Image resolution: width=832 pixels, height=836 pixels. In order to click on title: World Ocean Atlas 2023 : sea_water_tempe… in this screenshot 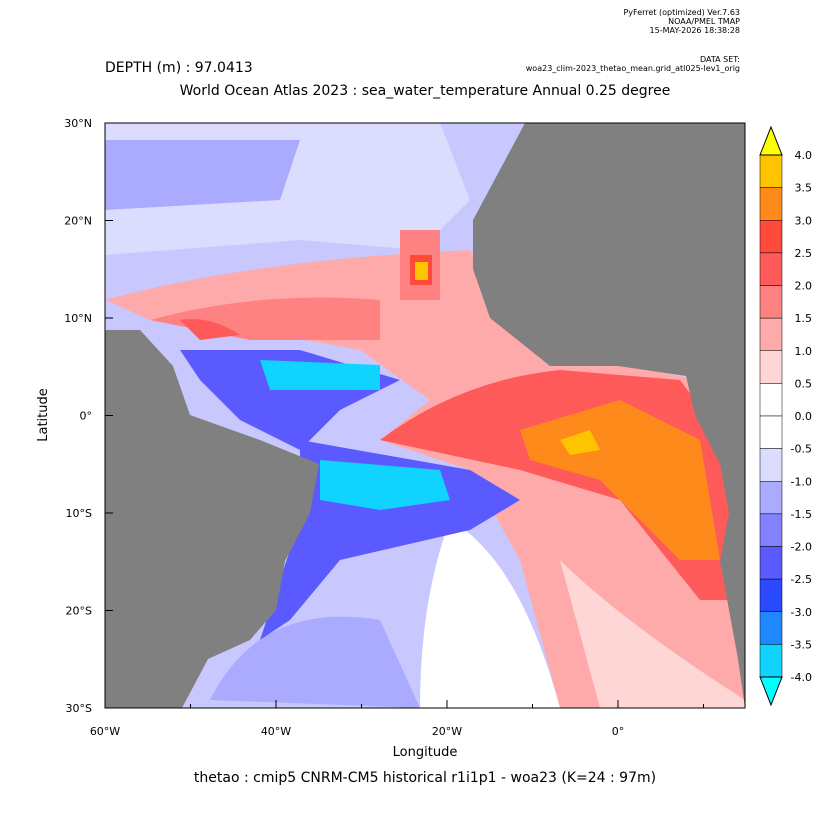, I will do `click(425, 91)`.